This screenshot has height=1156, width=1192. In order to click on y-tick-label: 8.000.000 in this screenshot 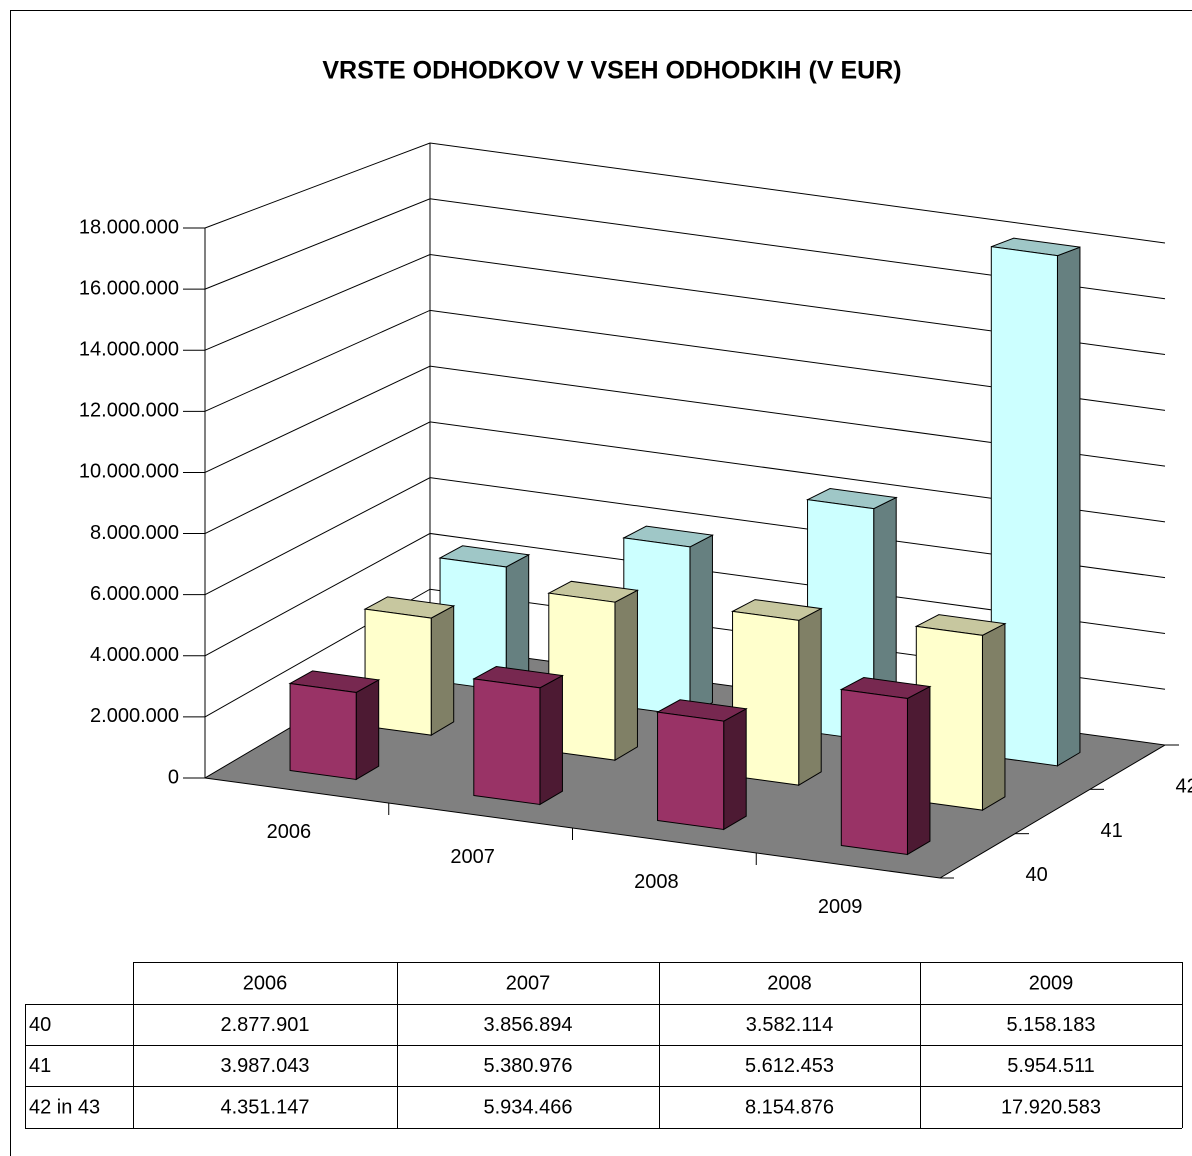, I will do `click(134, 533)`.